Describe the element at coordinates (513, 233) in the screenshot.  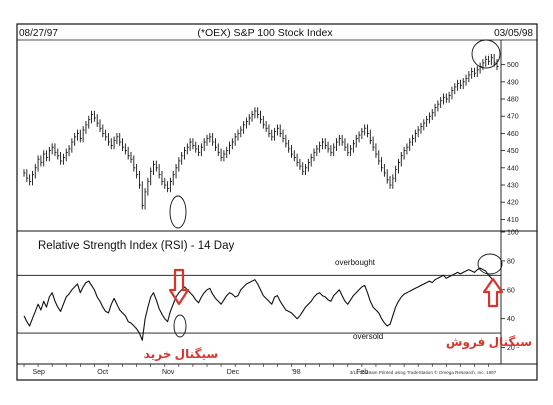
I see `rsi-tick-label: 100` at that location.